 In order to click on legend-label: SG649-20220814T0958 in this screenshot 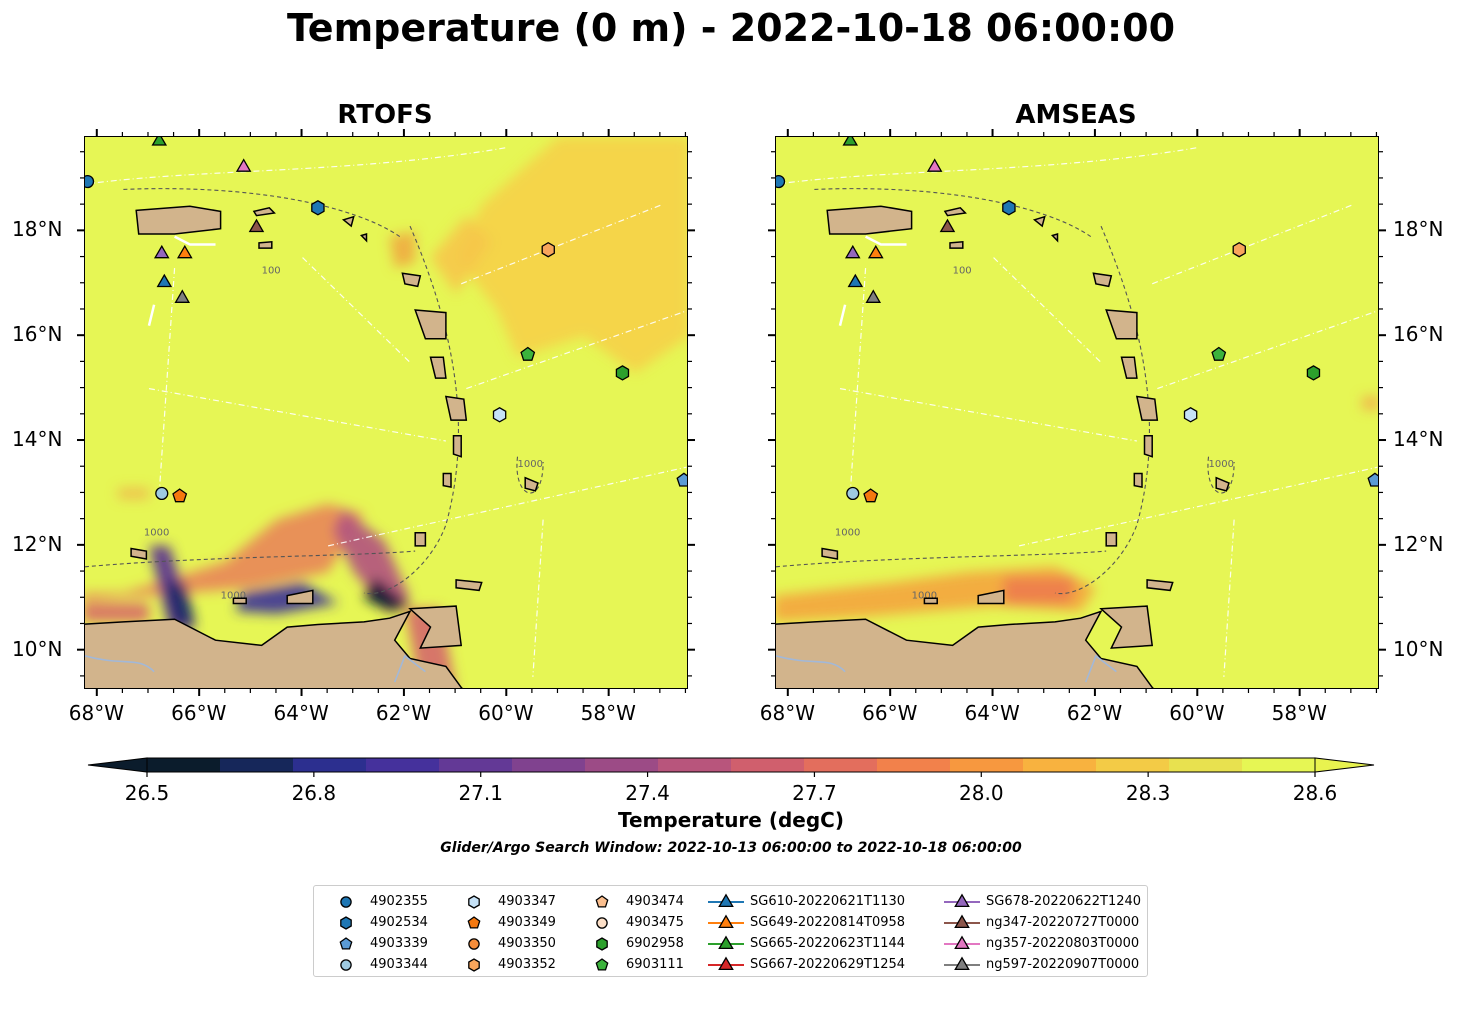, I will do `click(828, 922)`.